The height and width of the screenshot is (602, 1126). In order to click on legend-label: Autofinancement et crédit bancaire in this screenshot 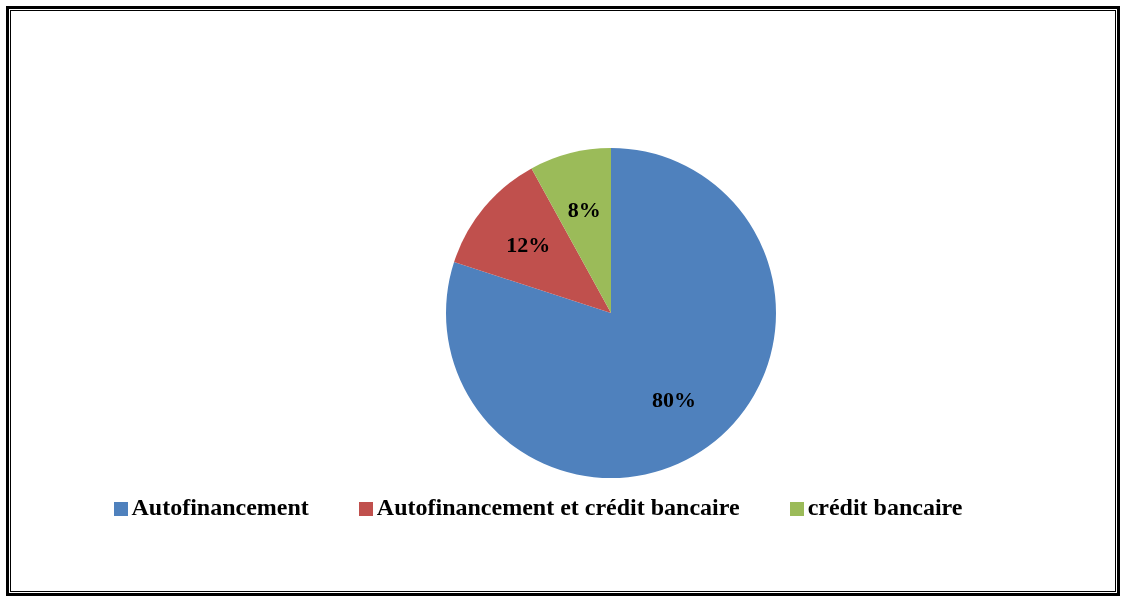, I will do `click(558, 507)`.